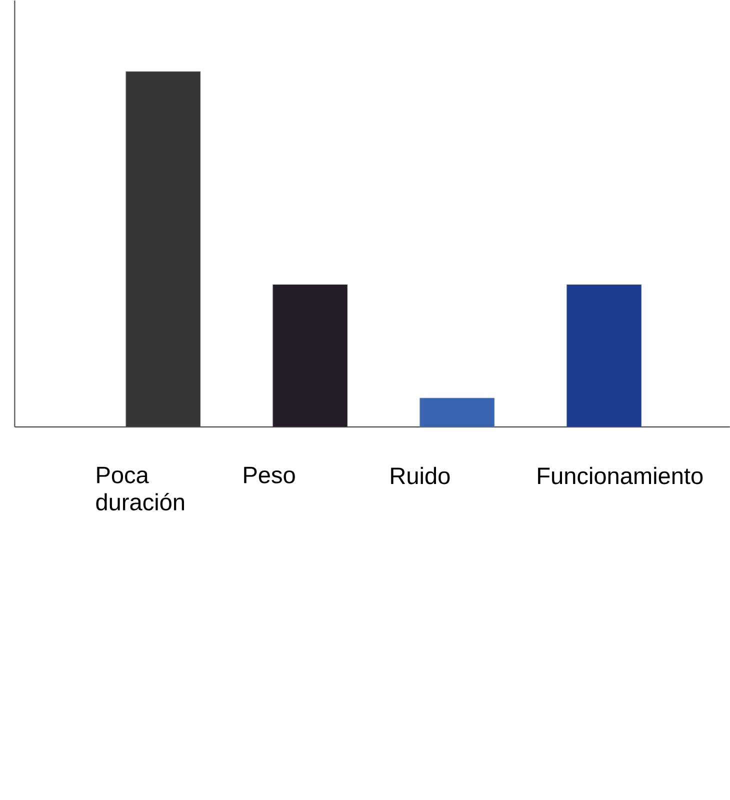 This screenshot has height=800, width=730. Describe the element at coordinates (140, 488) in the screenshot. I see `x-tick-label: Poca duración` at that location.